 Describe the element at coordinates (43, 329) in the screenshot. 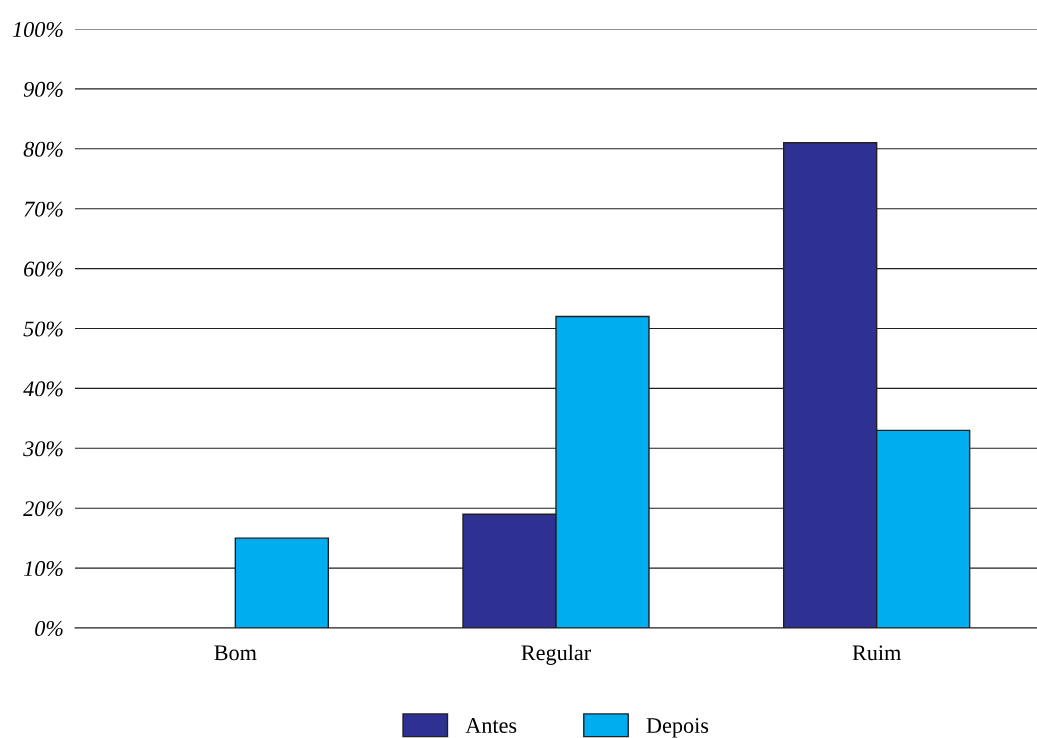

I see `y-tick-label: 50%` at that location.